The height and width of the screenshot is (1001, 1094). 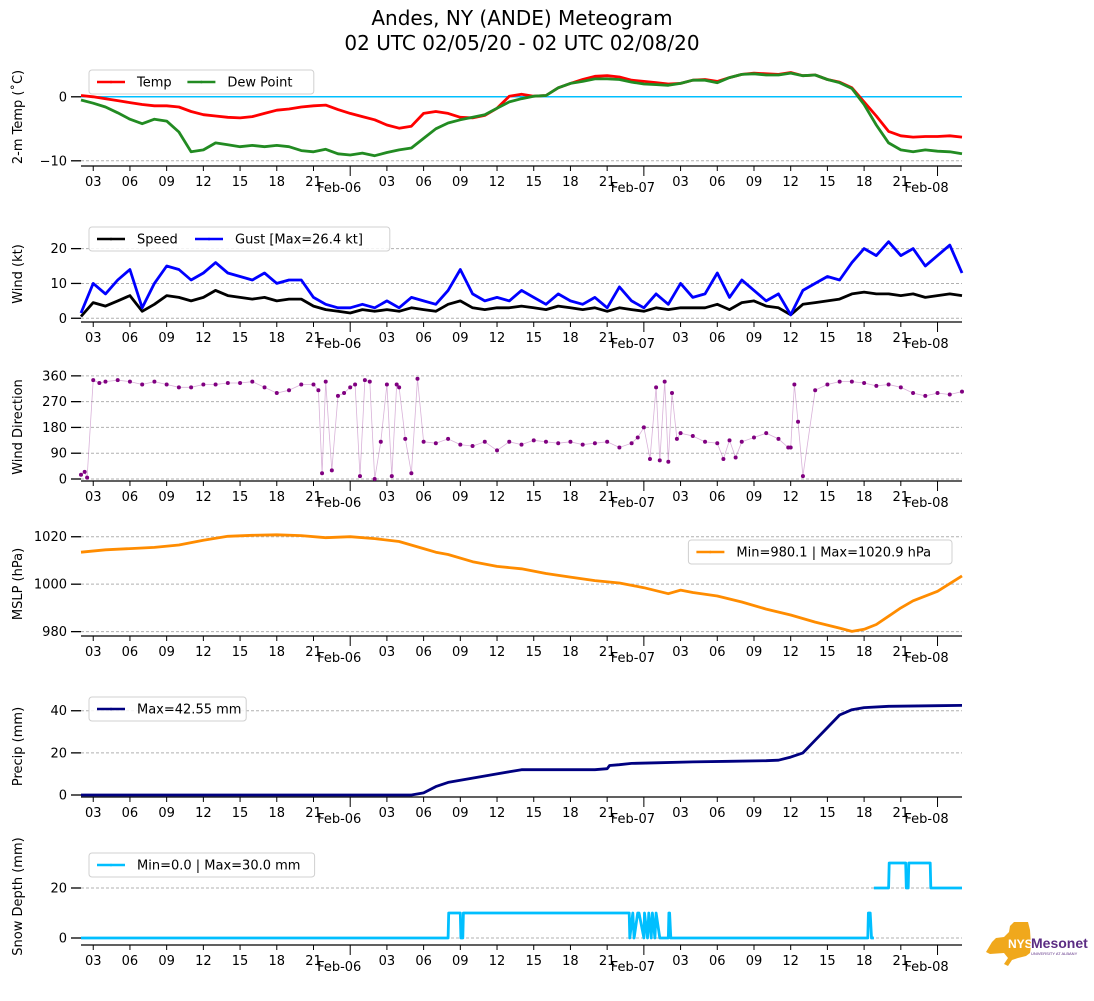 I want to click on logo-brand-text: Mesonet, so click(x=1059, y=943).